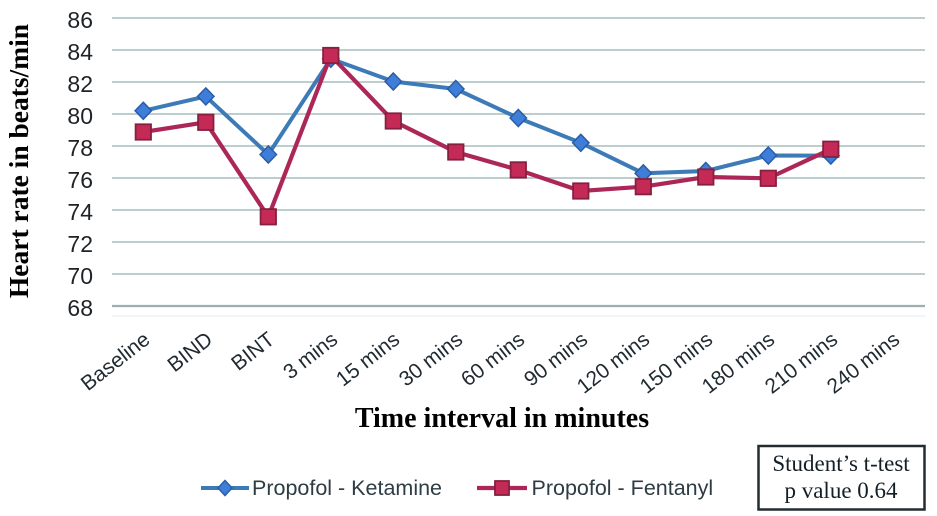 This screenshot has height=516, width=937. I want to click on svg-text: 74, so click(80, 212).